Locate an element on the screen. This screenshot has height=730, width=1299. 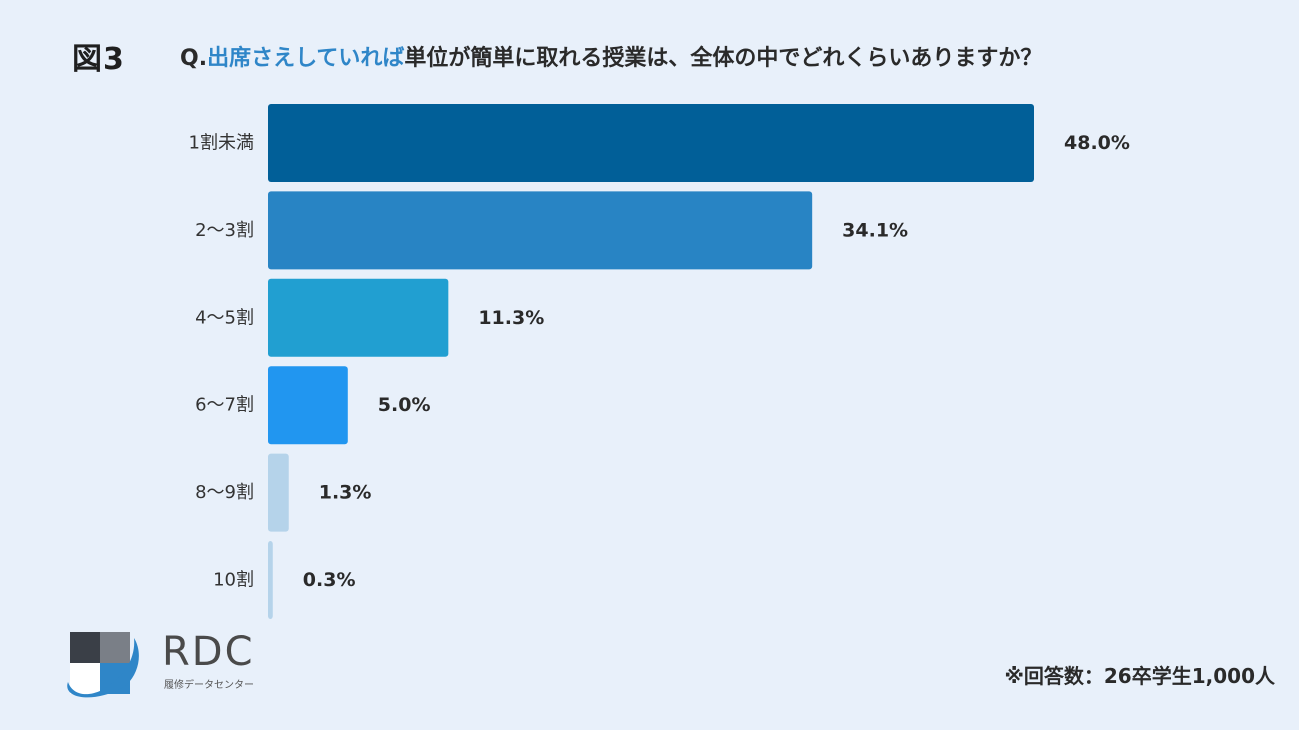
value-label-1: 34.1% is located at coordinates (875, 230).